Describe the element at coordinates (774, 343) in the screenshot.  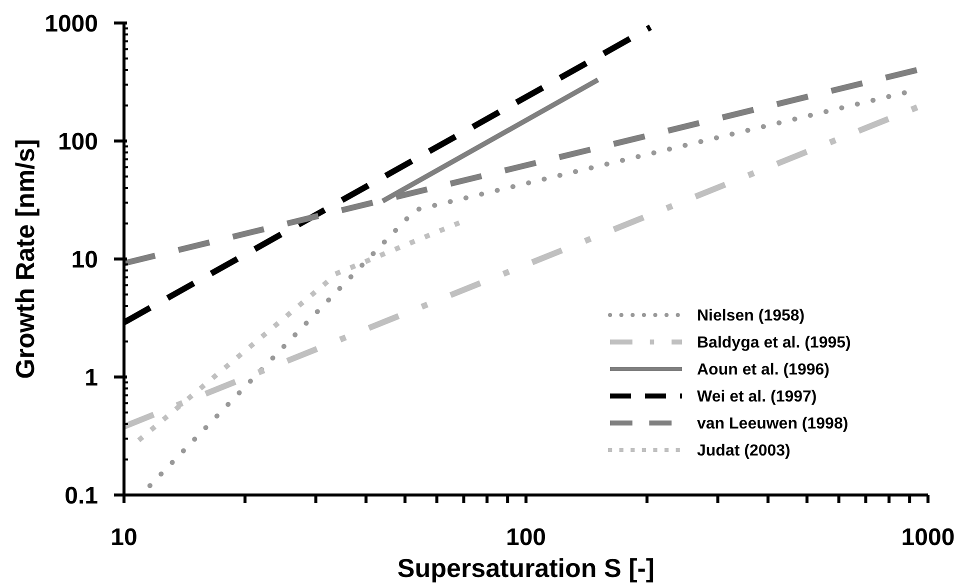
I see `legend-label: Baldyga et al. (1995)` at that location.